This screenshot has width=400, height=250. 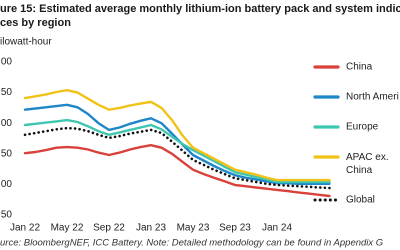 I want to click on x-tick-label: Jan 24, so click(x=277, y=228).